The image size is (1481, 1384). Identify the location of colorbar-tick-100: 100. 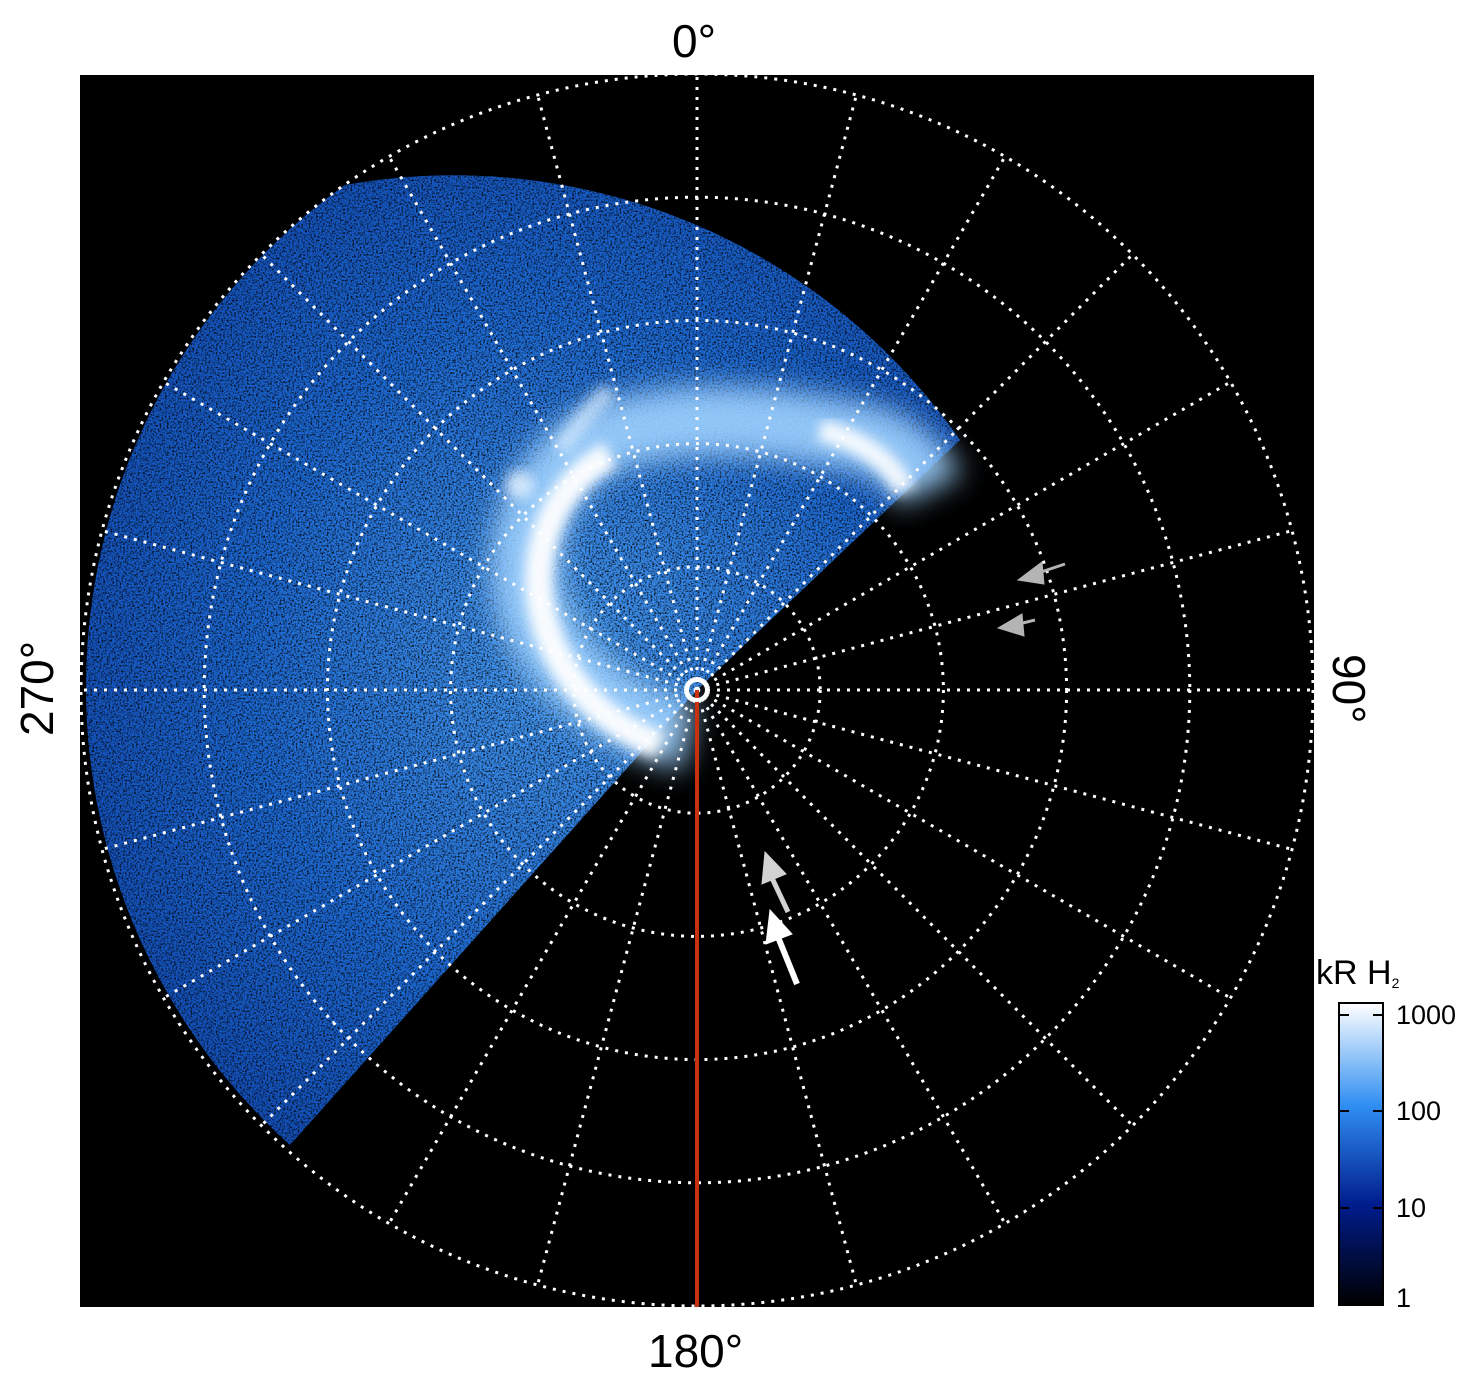
(1419, 1111).